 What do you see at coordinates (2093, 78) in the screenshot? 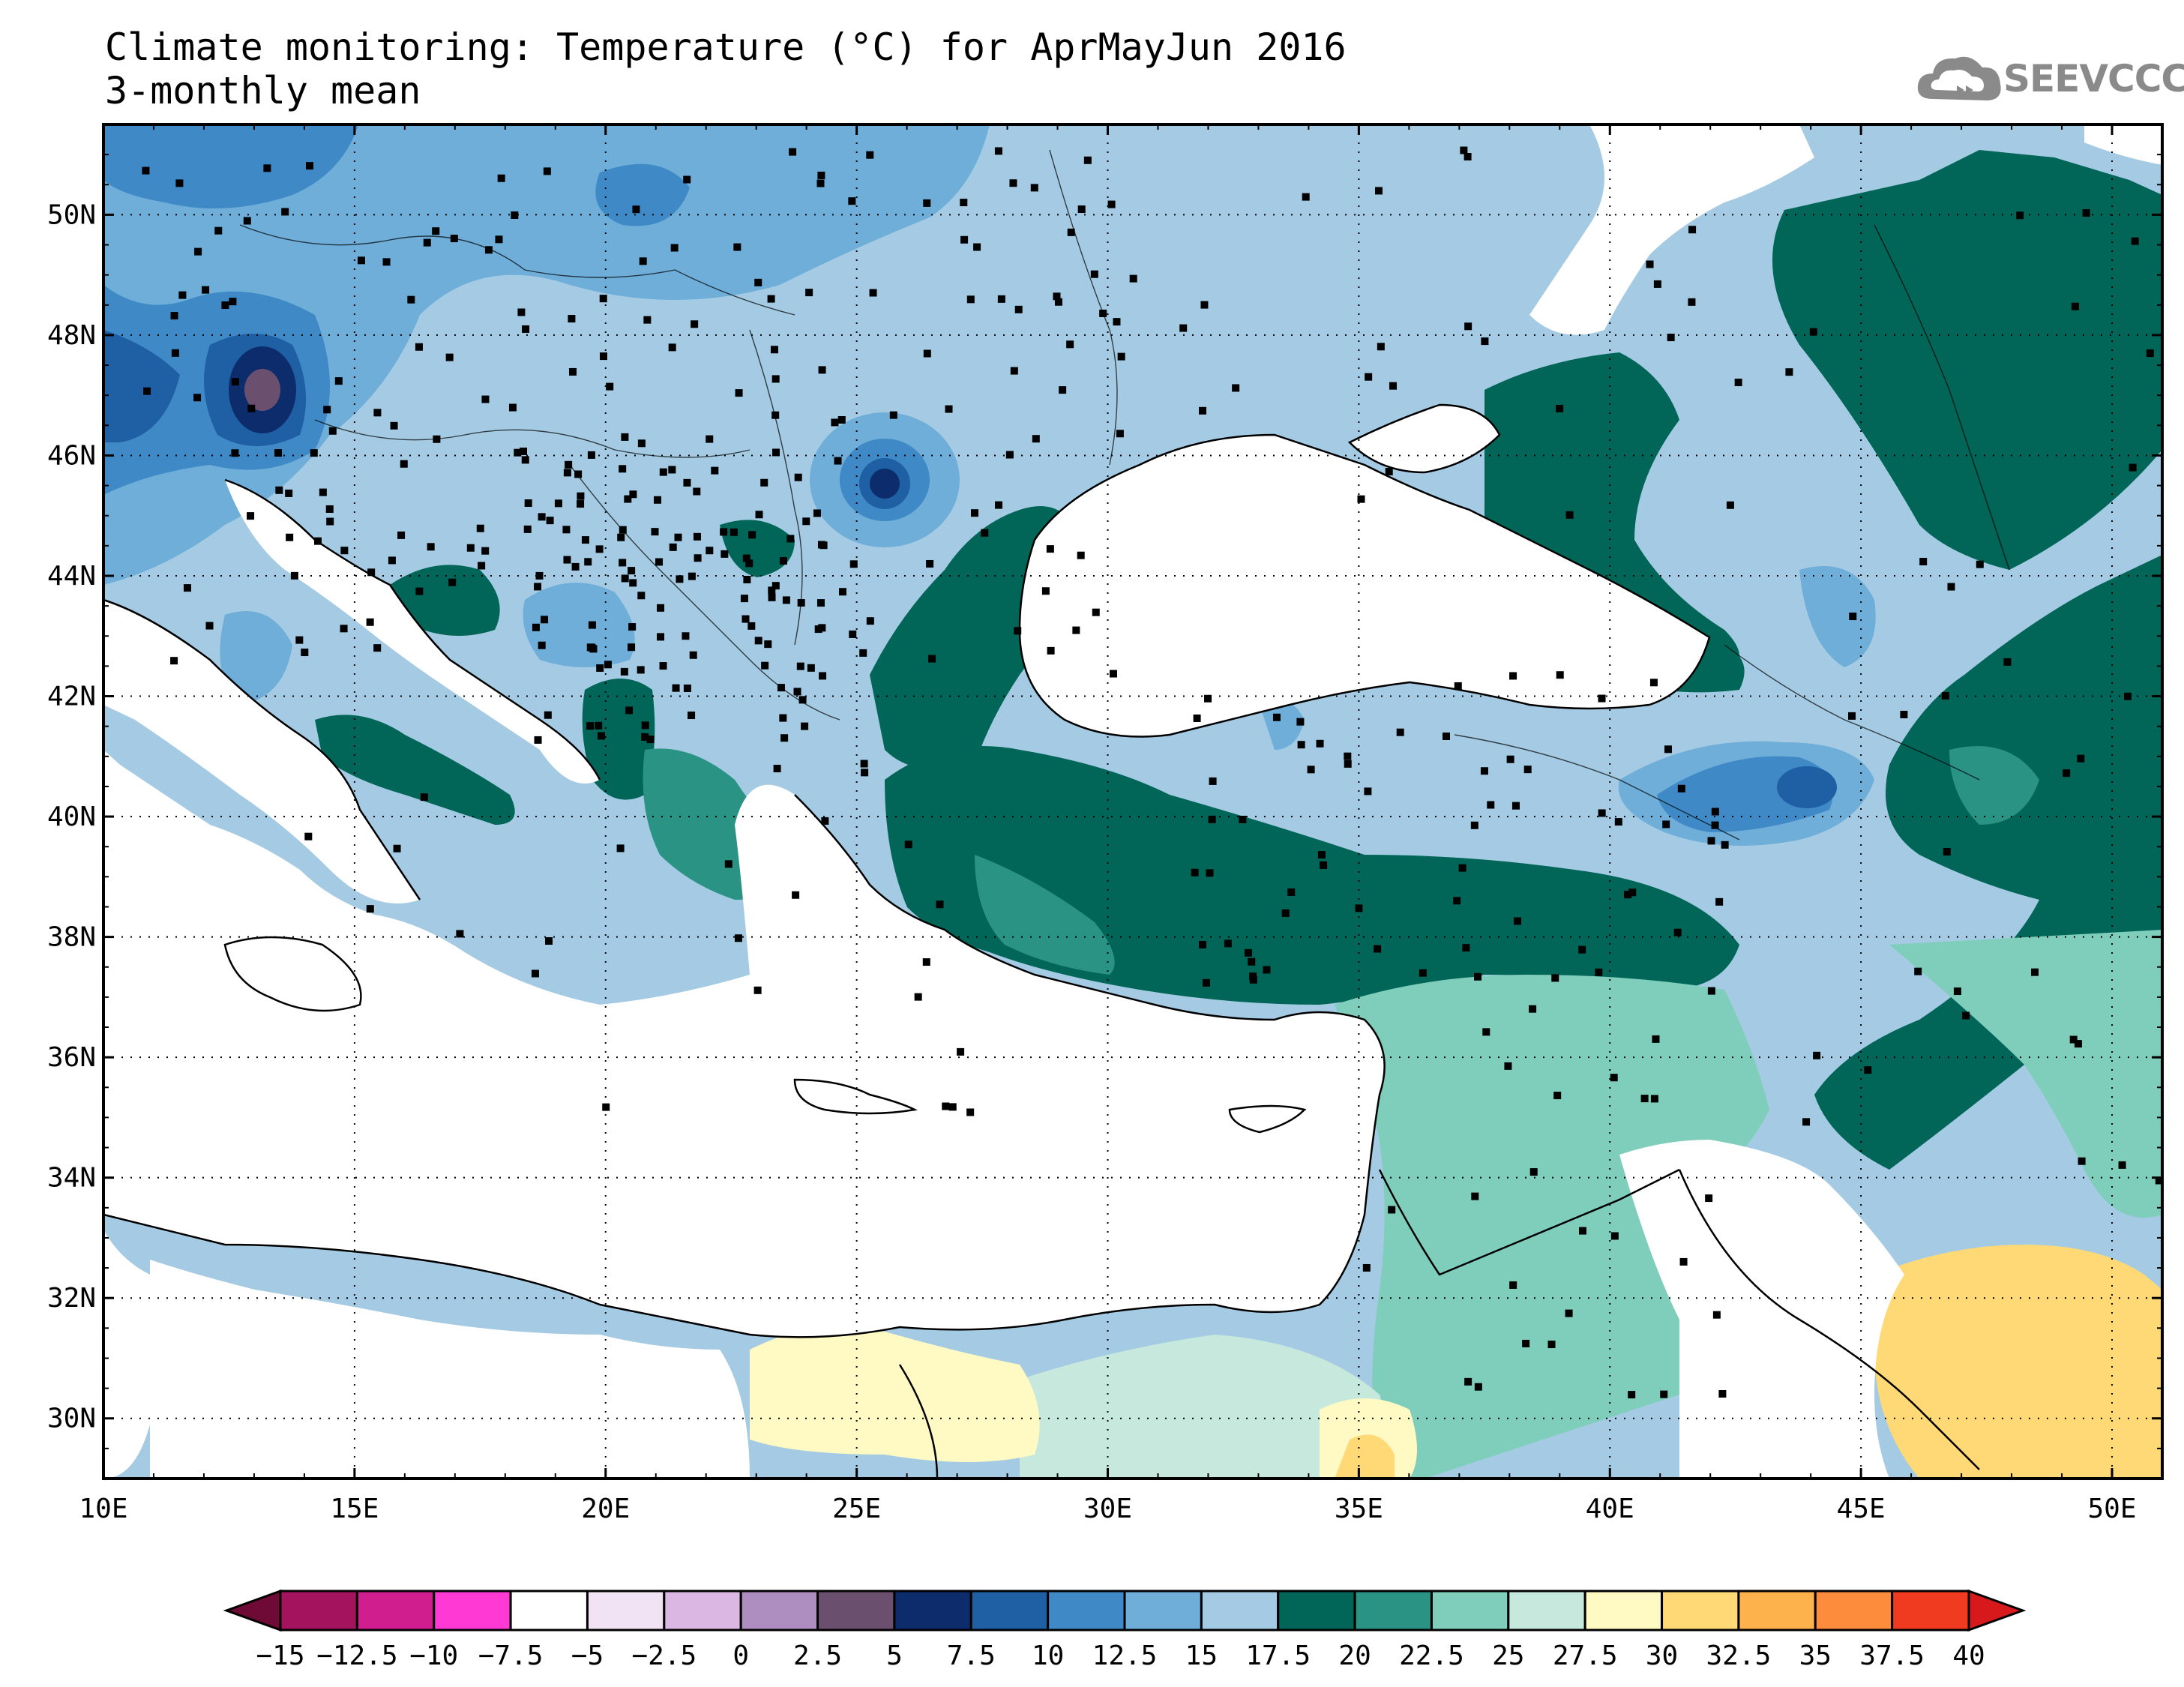
I see `logo-text: SEEVCCC` at bounding box center [2093, 78].